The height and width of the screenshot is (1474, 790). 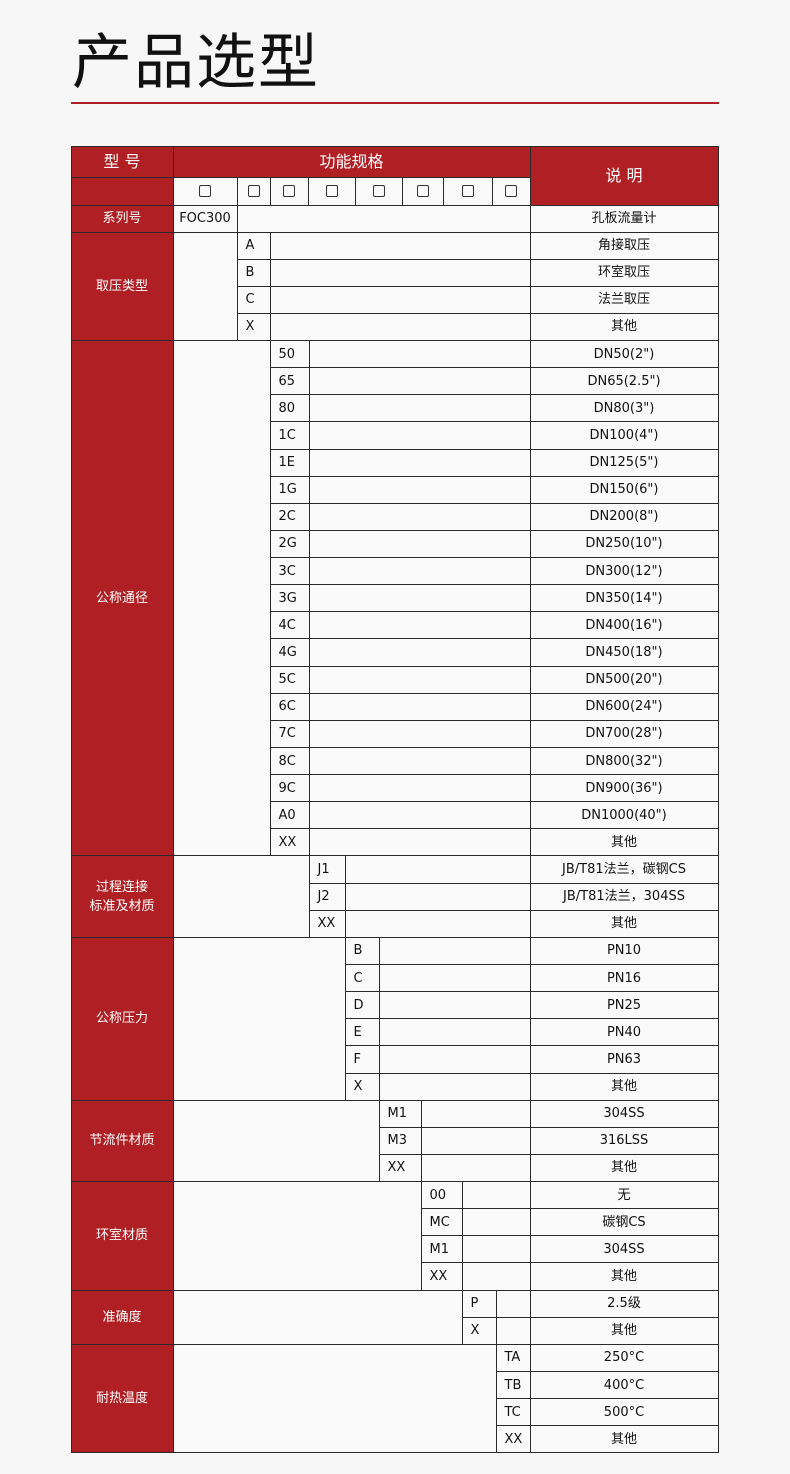 What do you see at coordinates (122, 896) in the screenshot?
I see `group-label-text: 过程连接 标准及材质` at bounding box center [122, 896].